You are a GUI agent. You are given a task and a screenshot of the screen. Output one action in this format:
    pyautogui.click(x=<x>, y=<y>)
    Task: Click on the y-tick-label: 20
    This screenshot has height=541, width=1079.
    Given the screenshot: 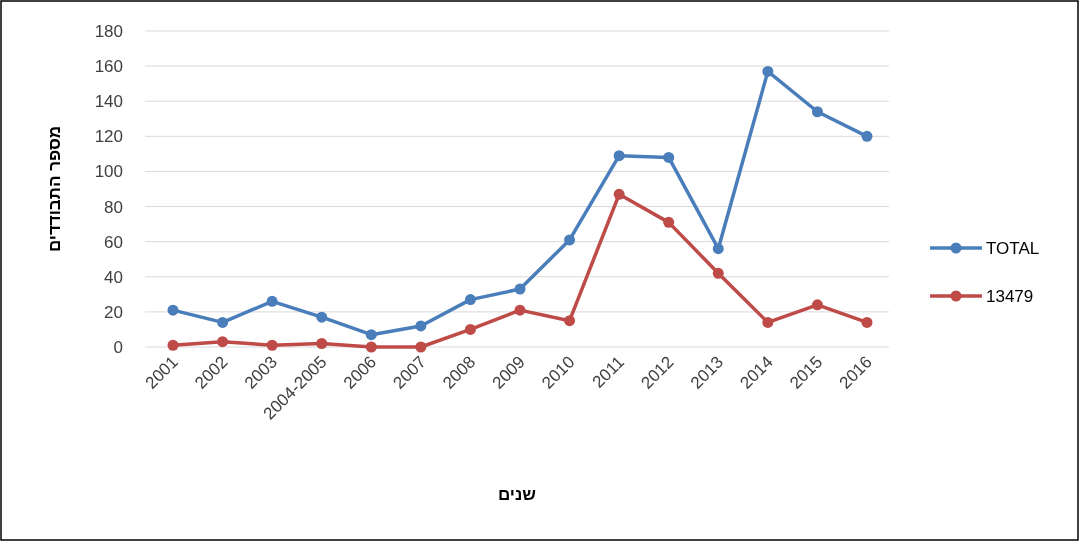 What is the action you would take?
    pyautogui.click(x=113, y=312)
    